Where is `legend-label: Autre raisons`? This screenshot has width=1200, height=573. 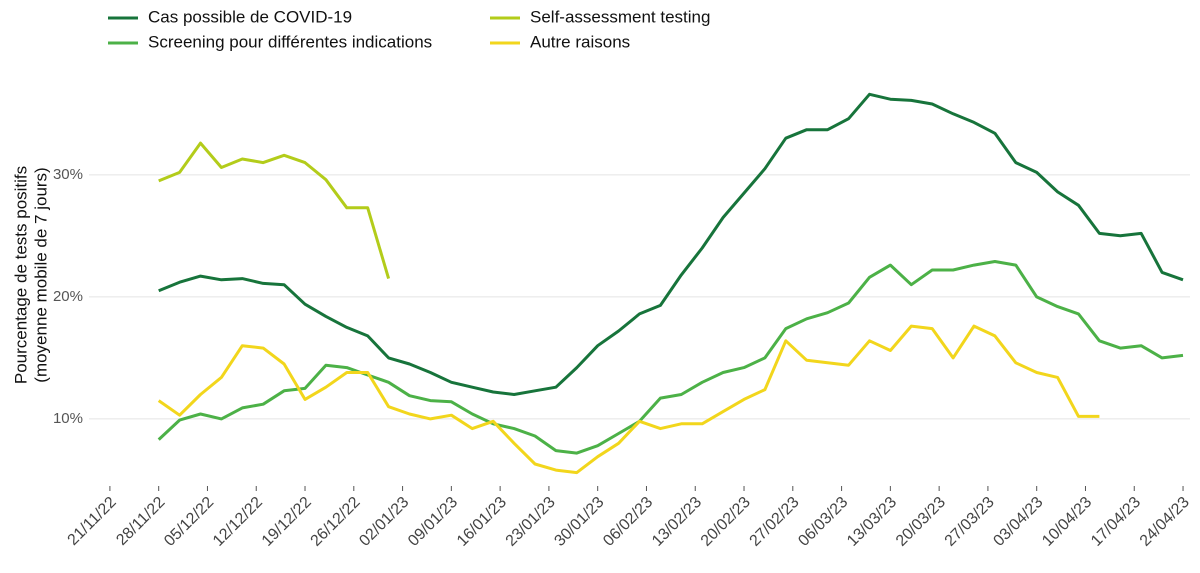
legend-label: Autre raisons is located at coordinates (580, 41).